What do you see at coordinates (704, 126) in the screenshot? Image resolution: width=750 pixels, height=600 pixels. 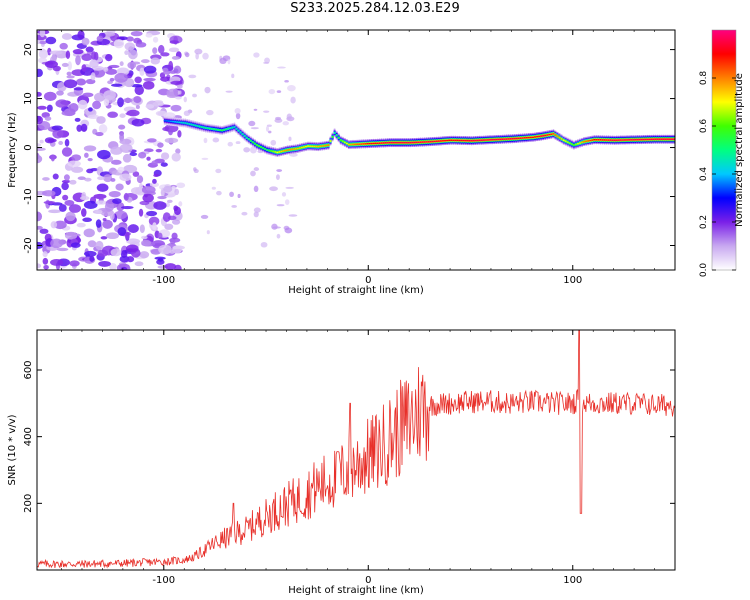 I see `colorbar-tick-label: 0.6` at bounding box center [704, 126].